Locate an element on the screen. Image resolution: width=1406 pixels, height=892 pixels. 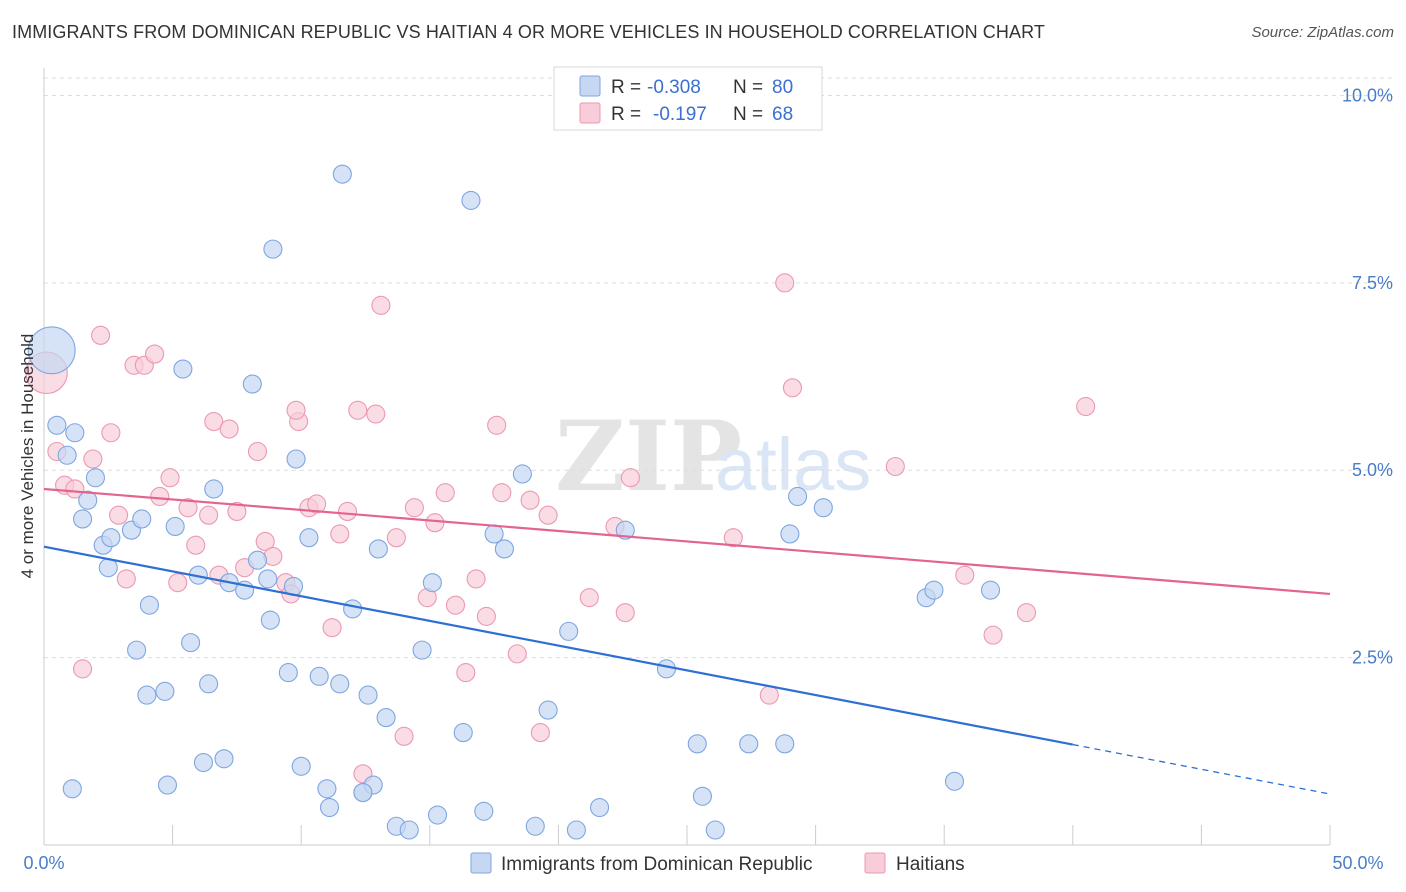
x-tick-label-min: 0.0% is located at coordinates (43, 863).